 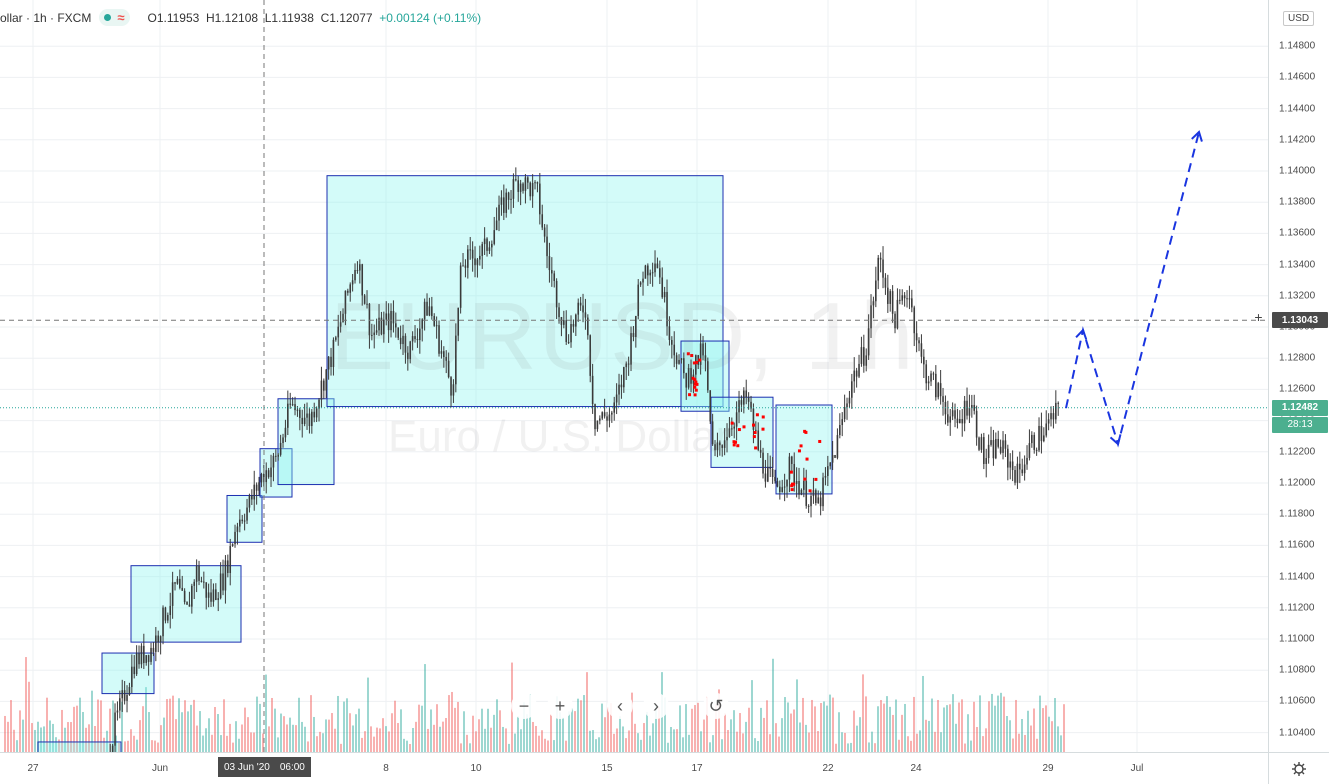 What do you see at coordinates (560, 706) in the screenshot?
I see `zoom-in-button: +` at bounding box center [560, 706].